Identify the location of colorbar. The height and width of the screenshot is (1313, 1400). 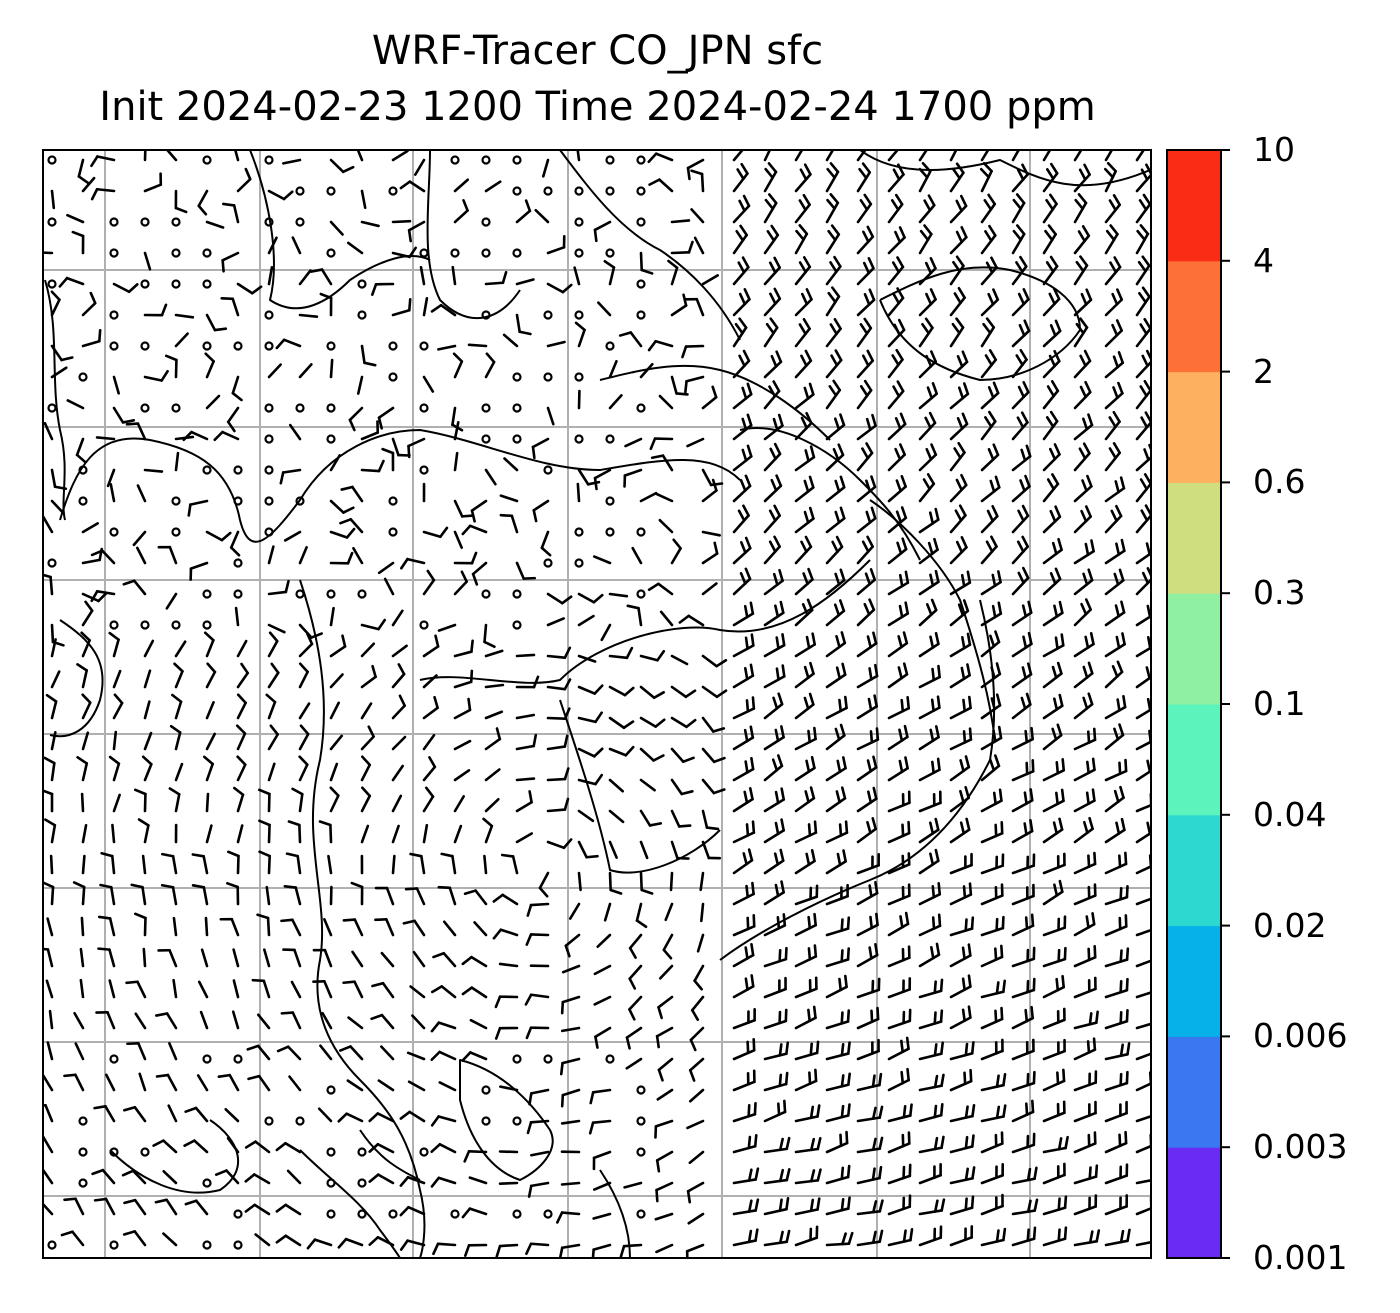
(1198, 704).